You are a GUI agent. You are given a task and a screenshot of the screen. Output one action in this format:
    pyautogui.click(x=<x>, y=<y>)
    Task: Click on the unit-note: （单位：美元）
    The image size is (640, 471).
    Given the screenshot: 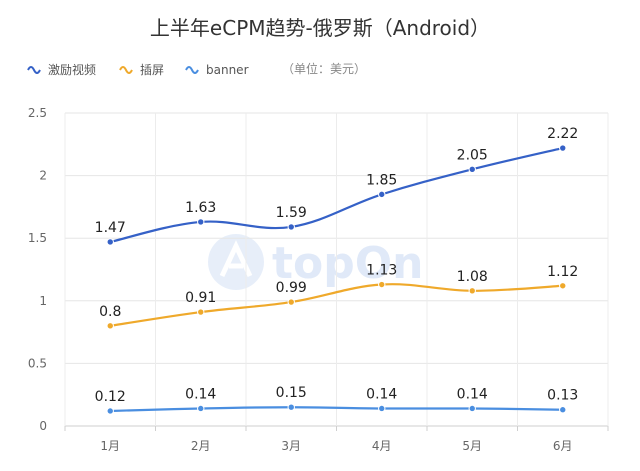 What is the action you would take?
    pyautogui.click(x=324, y=68)
    